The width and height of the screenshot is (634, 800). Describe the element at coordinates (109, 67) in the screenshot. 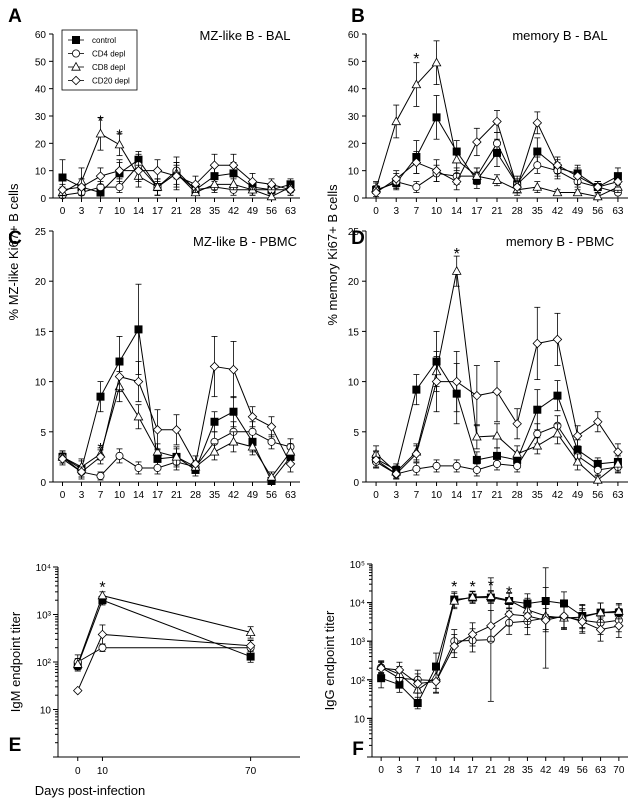

I see `legend-label: CD8 depl` at that location.